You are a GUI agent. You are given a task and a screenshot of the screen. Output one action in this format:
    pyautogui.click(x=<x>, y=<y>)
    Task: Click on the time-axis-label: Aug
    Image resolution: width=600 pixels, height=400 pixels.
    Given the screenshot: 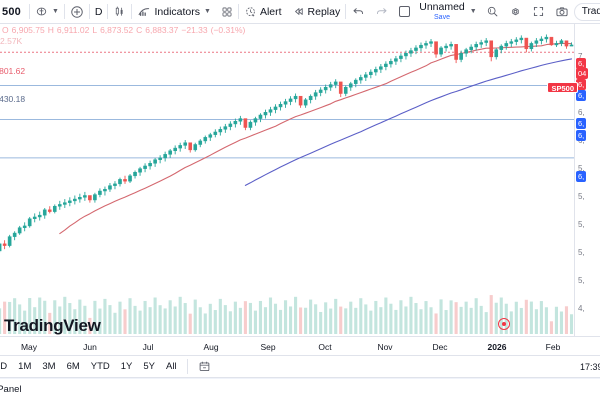 What is the action you would take?
    pyautogui.click(x=211, y=347)
    